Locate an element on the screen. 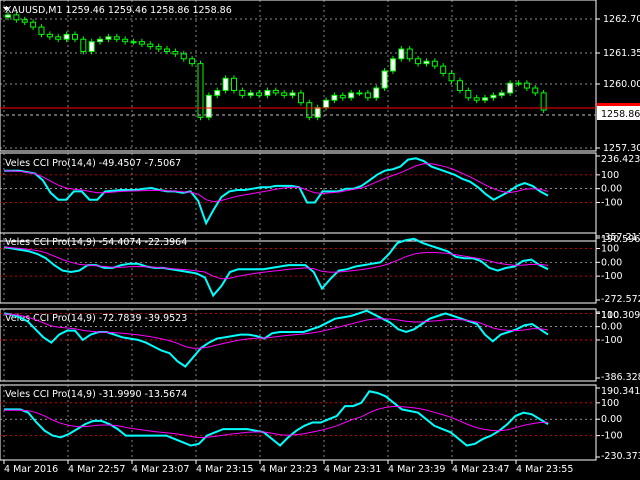  price-label: 1260.00 is located at coordinates (621, 84).